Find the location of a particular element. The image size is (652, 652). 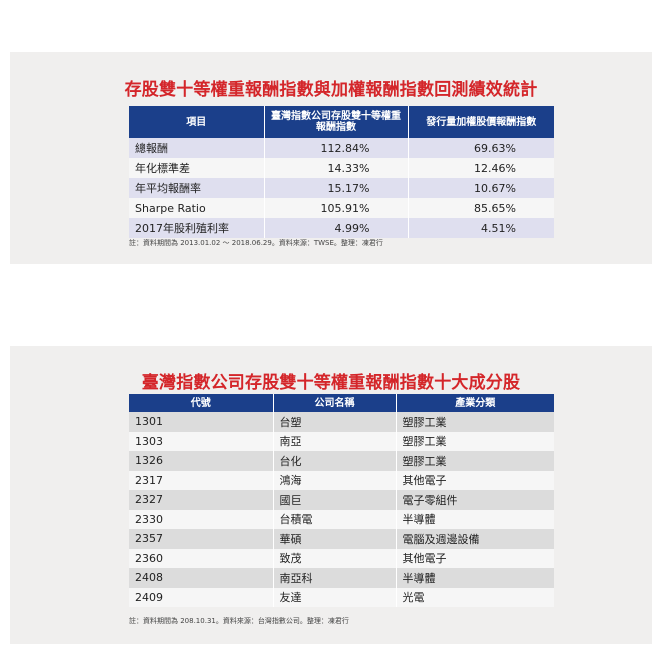

weighted-value: 4.51% is located at coordinates (481, 228).